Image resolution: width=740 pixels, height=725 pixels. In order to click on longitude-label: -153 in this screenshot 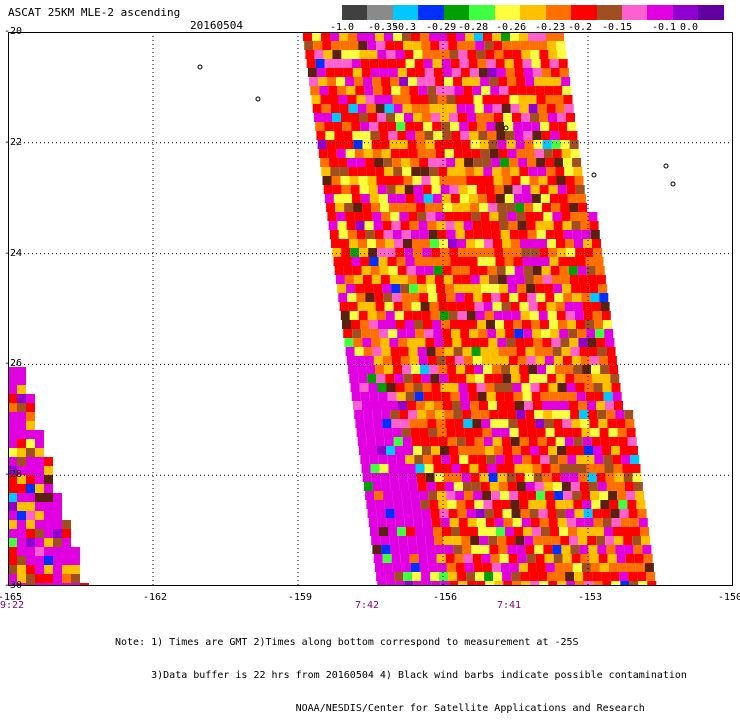, I will do `click(590, 597)`.